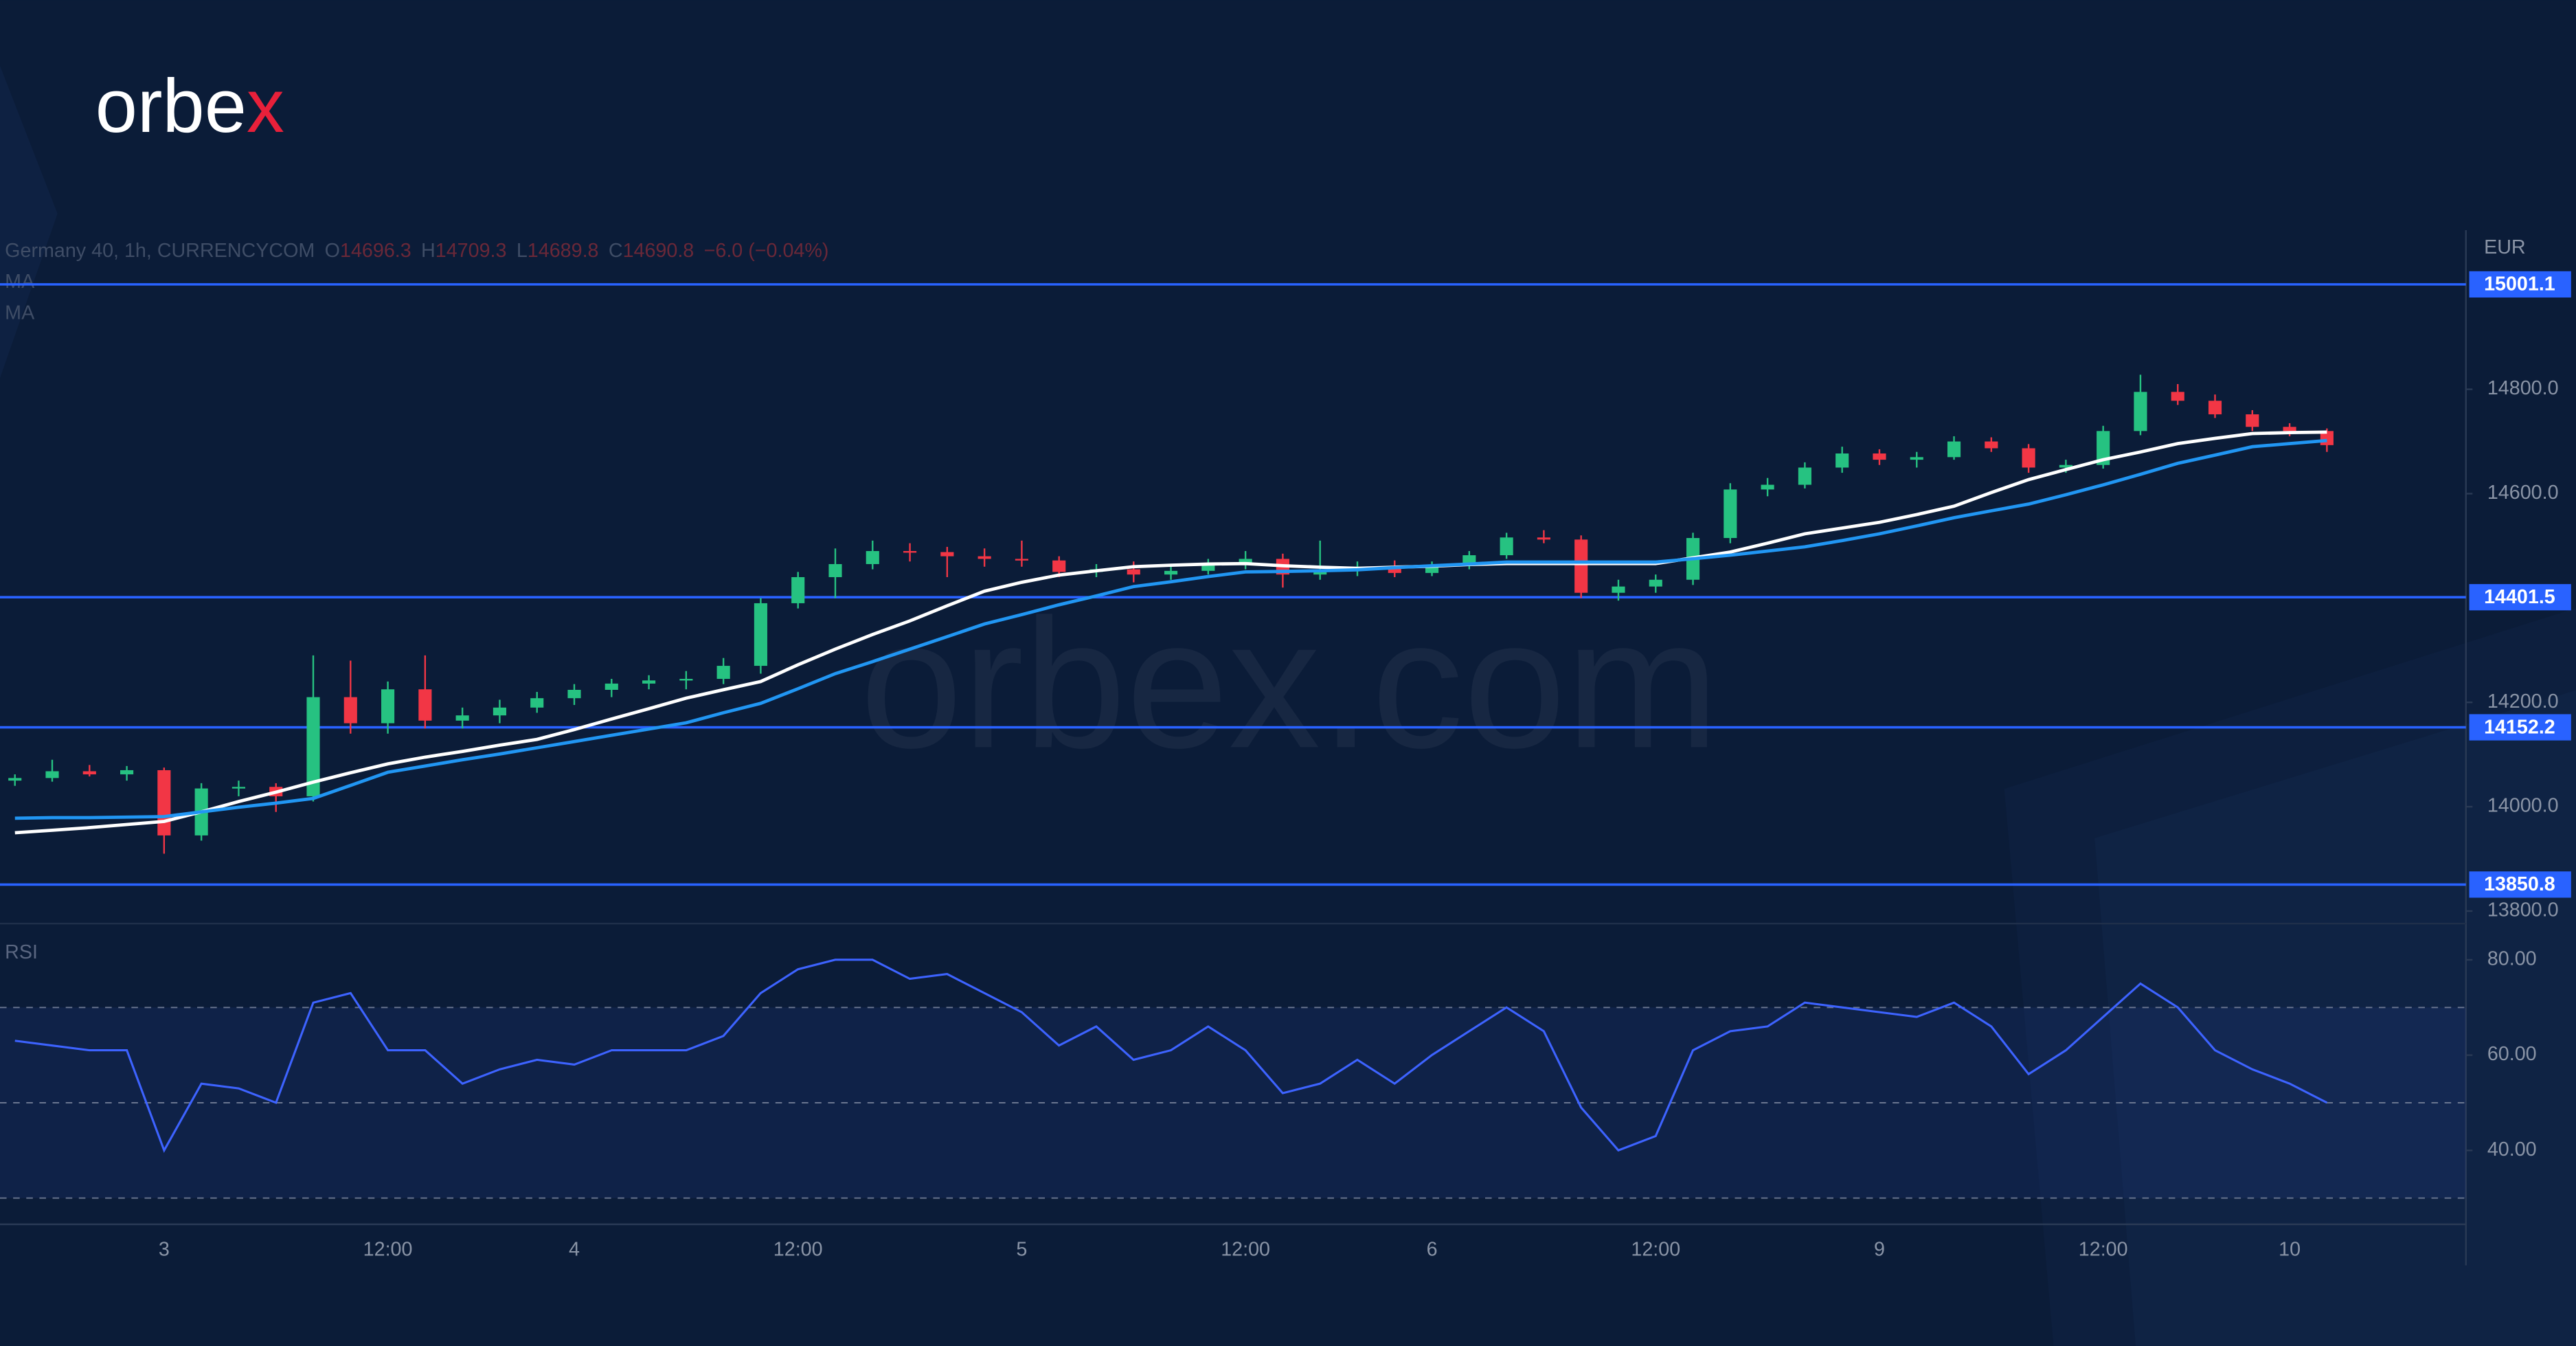 This screenshot has width=2576, height=1346. I want to click on rsi-tick-label: 60.00, so click(2512, 1054).